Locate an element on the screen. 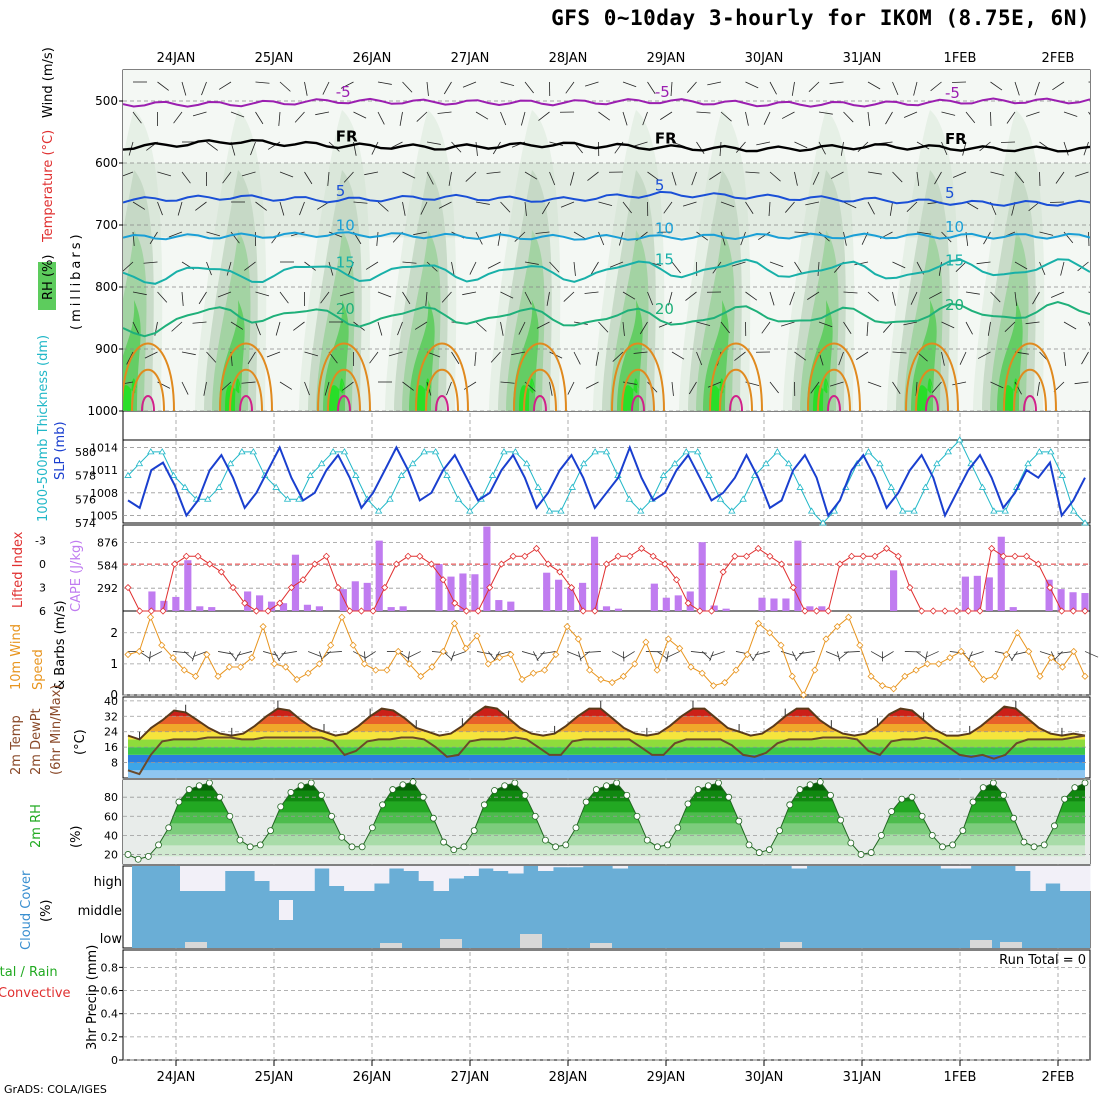 The height and width of the screenshot is (1100, 1100). li-tick-label: 6 is located at coordinates (42, 611).